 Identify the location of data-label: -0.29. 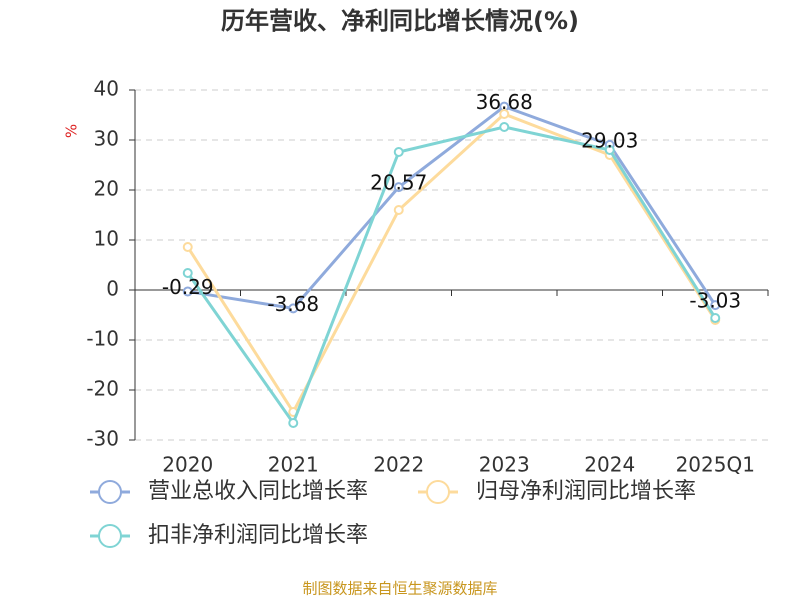
(188, 287).